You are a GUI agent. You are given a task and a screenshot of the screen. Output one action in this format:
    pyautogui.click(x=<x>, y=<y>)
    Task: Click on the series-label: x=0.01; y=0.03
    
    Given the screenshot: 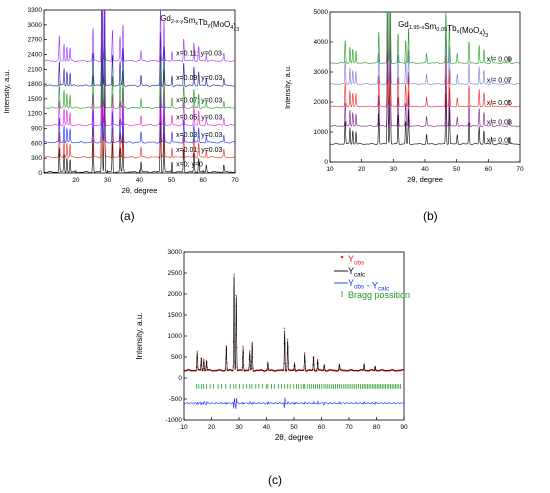 What is the action you would take?
    pyautogui.click(x=199, y=150)
    